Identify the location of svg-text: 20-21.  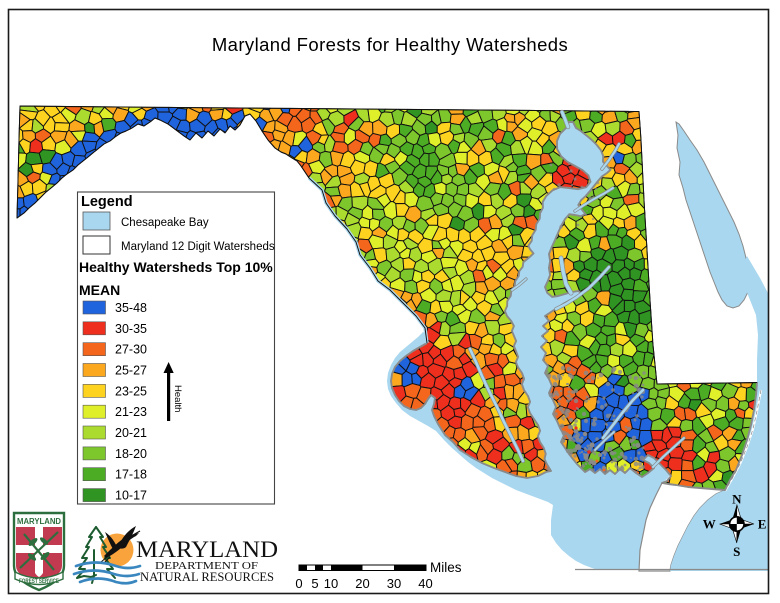
(131, 433).